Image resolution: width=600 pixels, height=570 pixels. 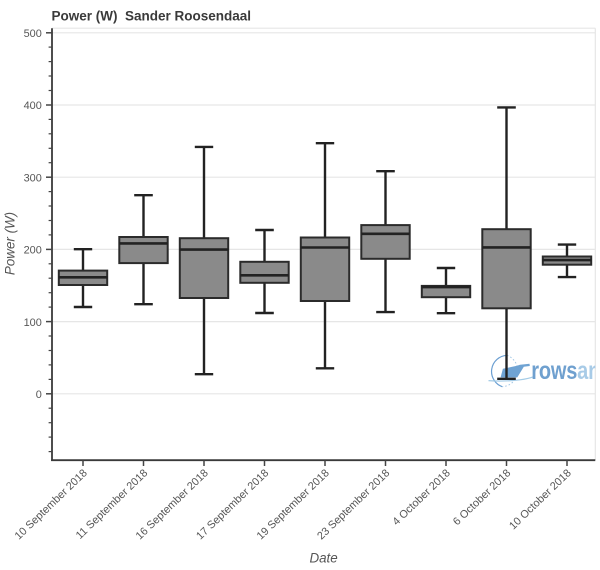 What do you see at coordinates (33, 106) in the screenshot?
I see `svg-text: 400` at bounding box center [33, 106].